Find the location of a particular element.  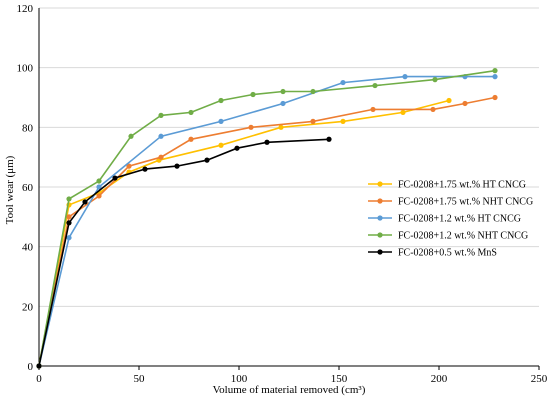

x-tick-label: 0 is located at coordinates (39, 379).